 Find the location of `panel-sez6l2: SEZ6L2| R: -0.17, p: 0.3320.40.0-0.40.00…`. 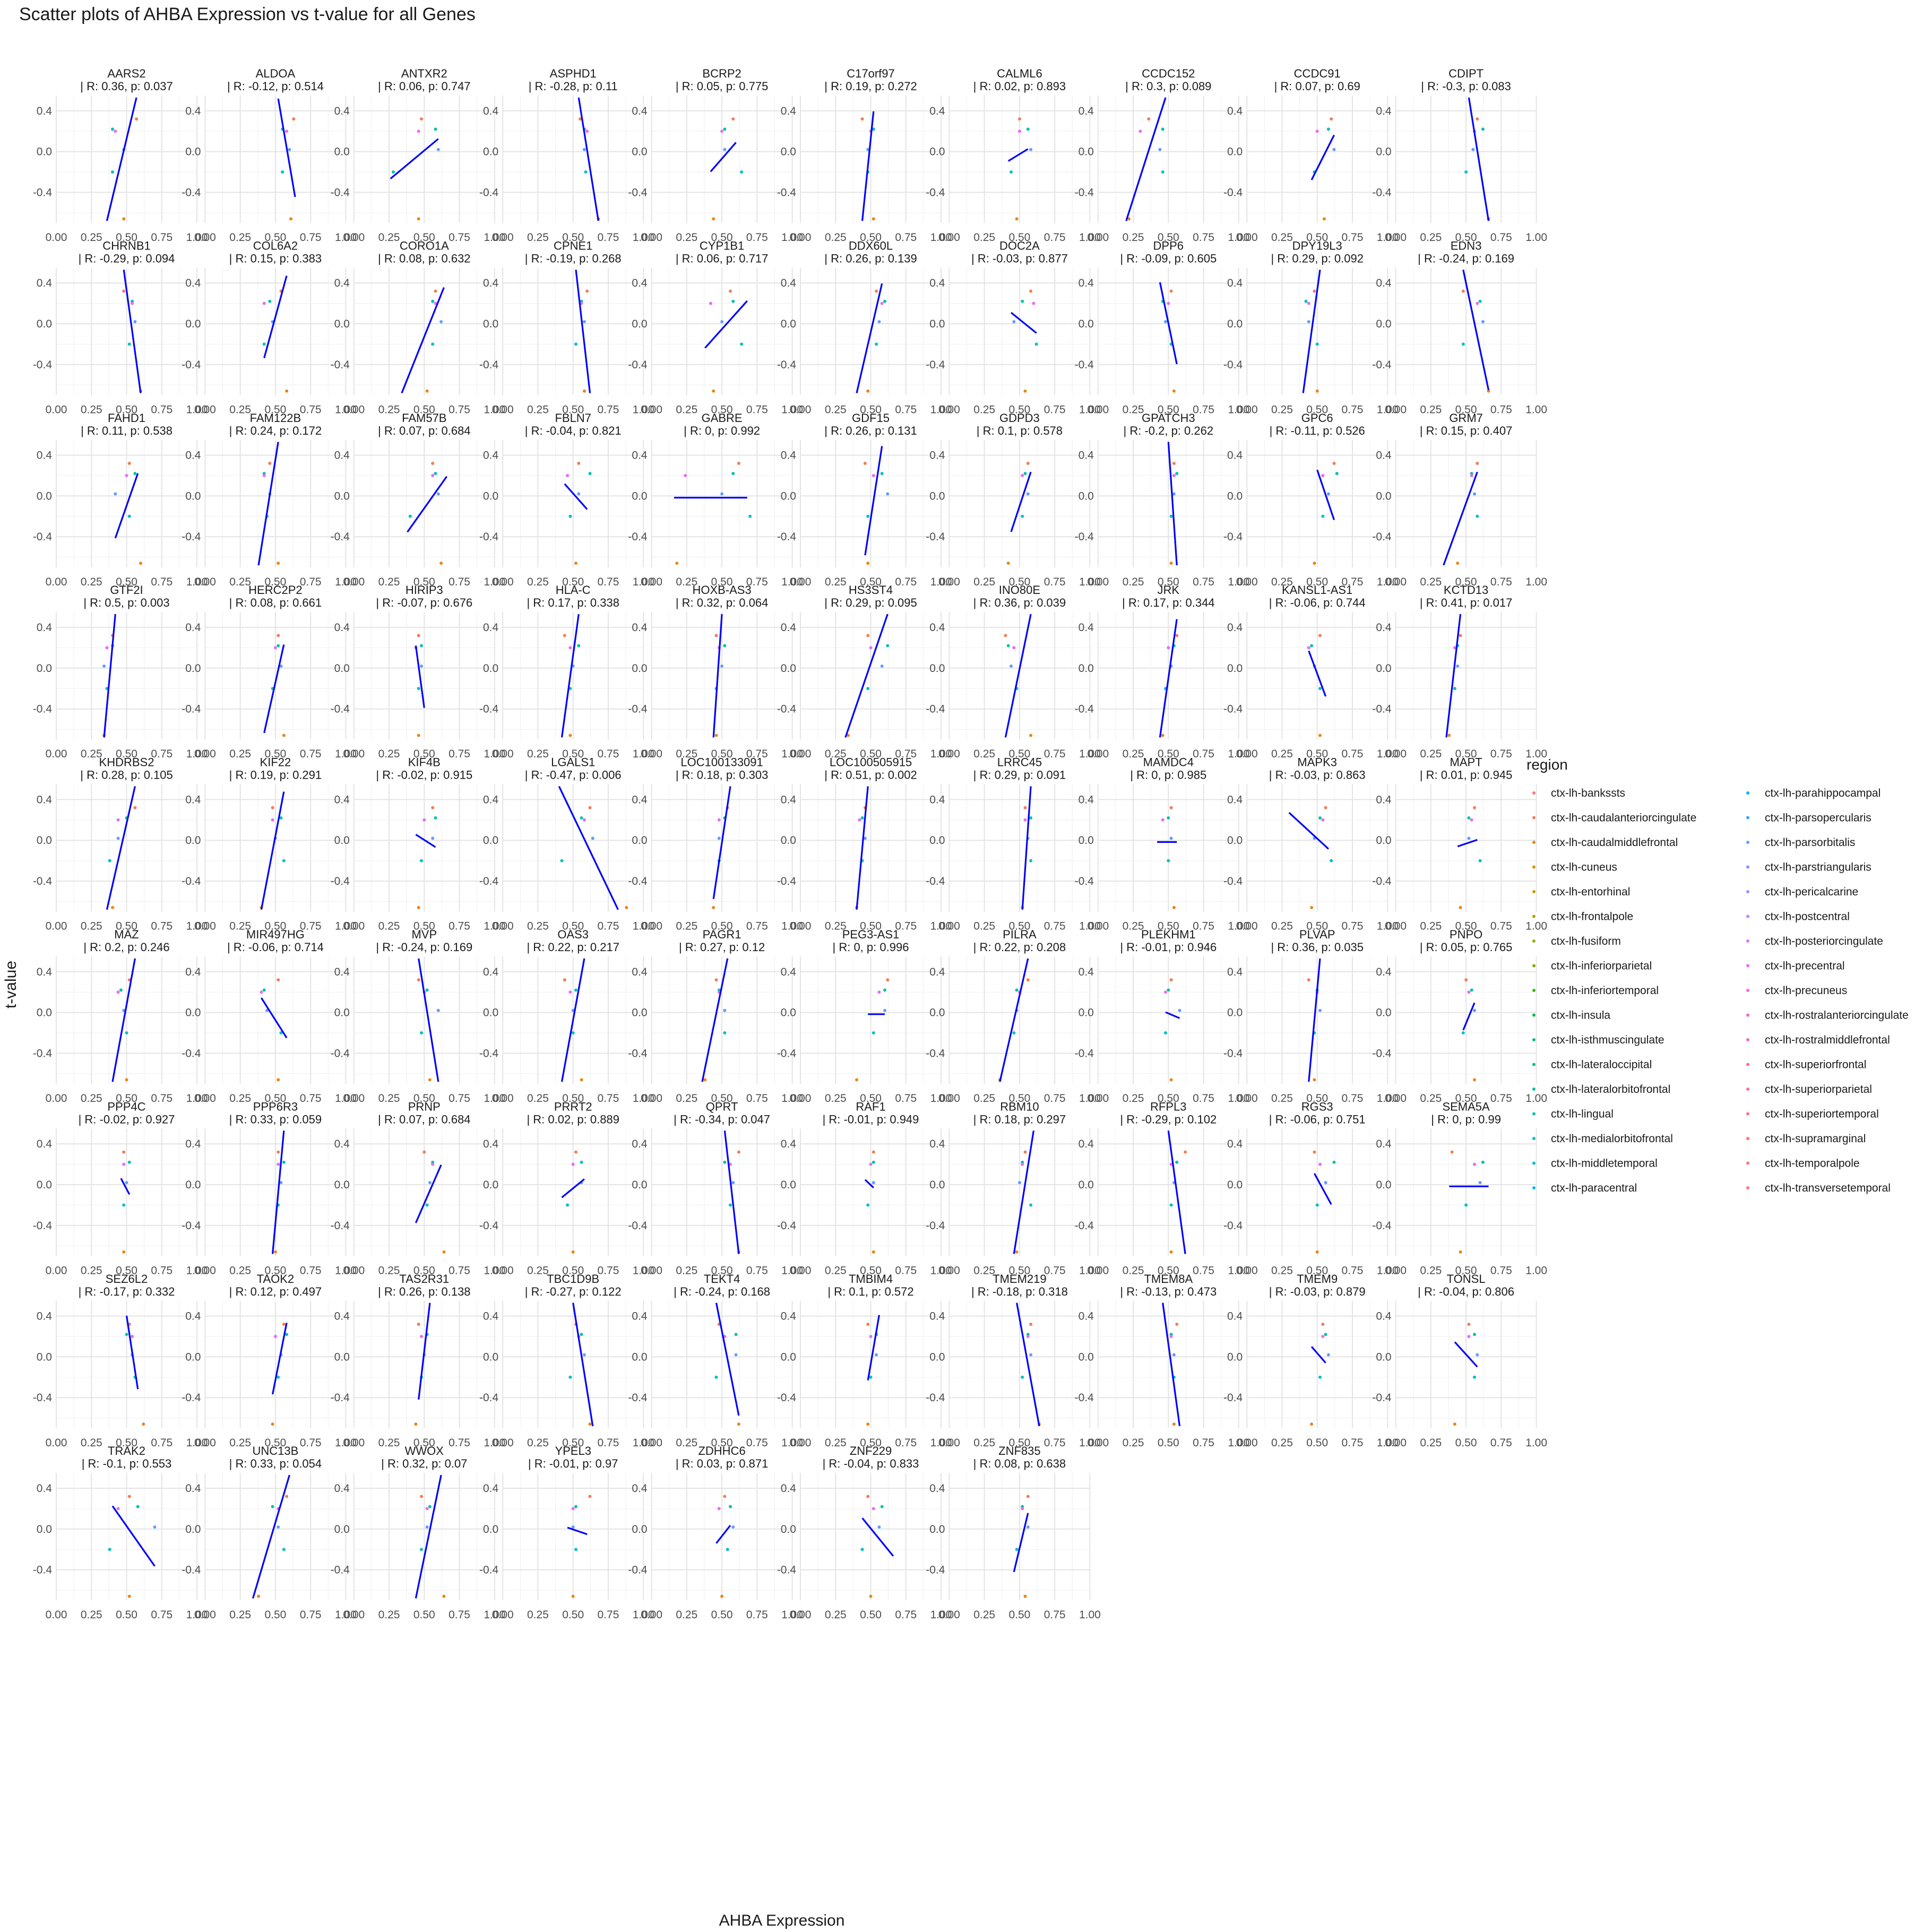

panel-sez6l2: SEZ6L2| R: -0.17, p: 0.3320.40.0-0.40.00… is located at coordinates (120, 1360).